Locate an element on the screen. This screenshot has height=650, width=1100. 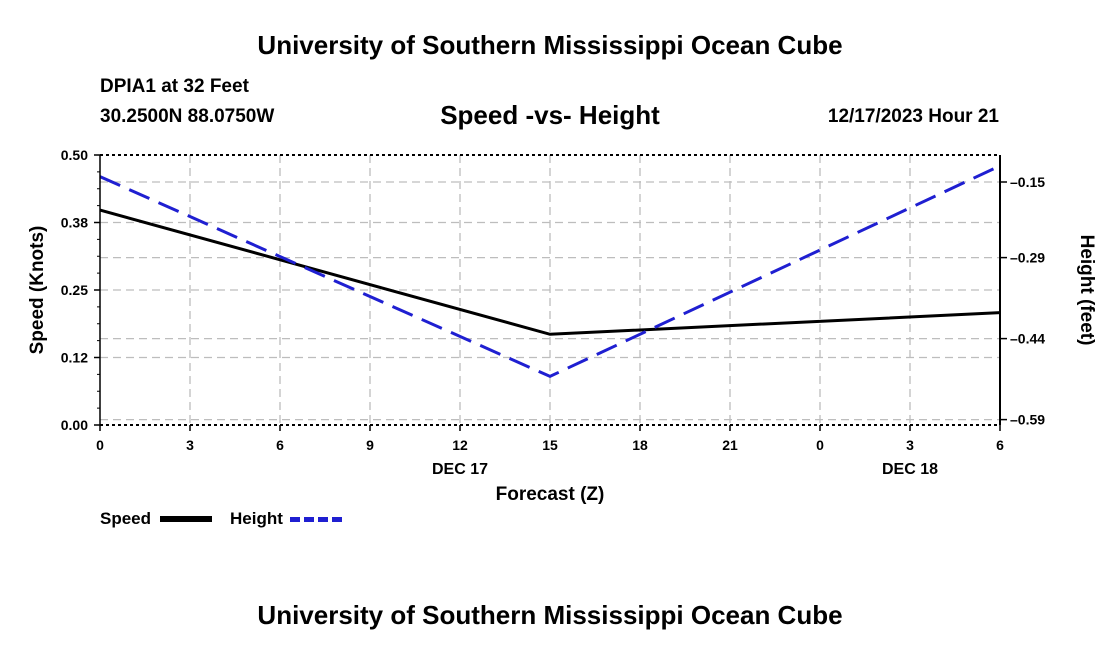
date-label: DEC 17 is located at coordinates (460, 469).